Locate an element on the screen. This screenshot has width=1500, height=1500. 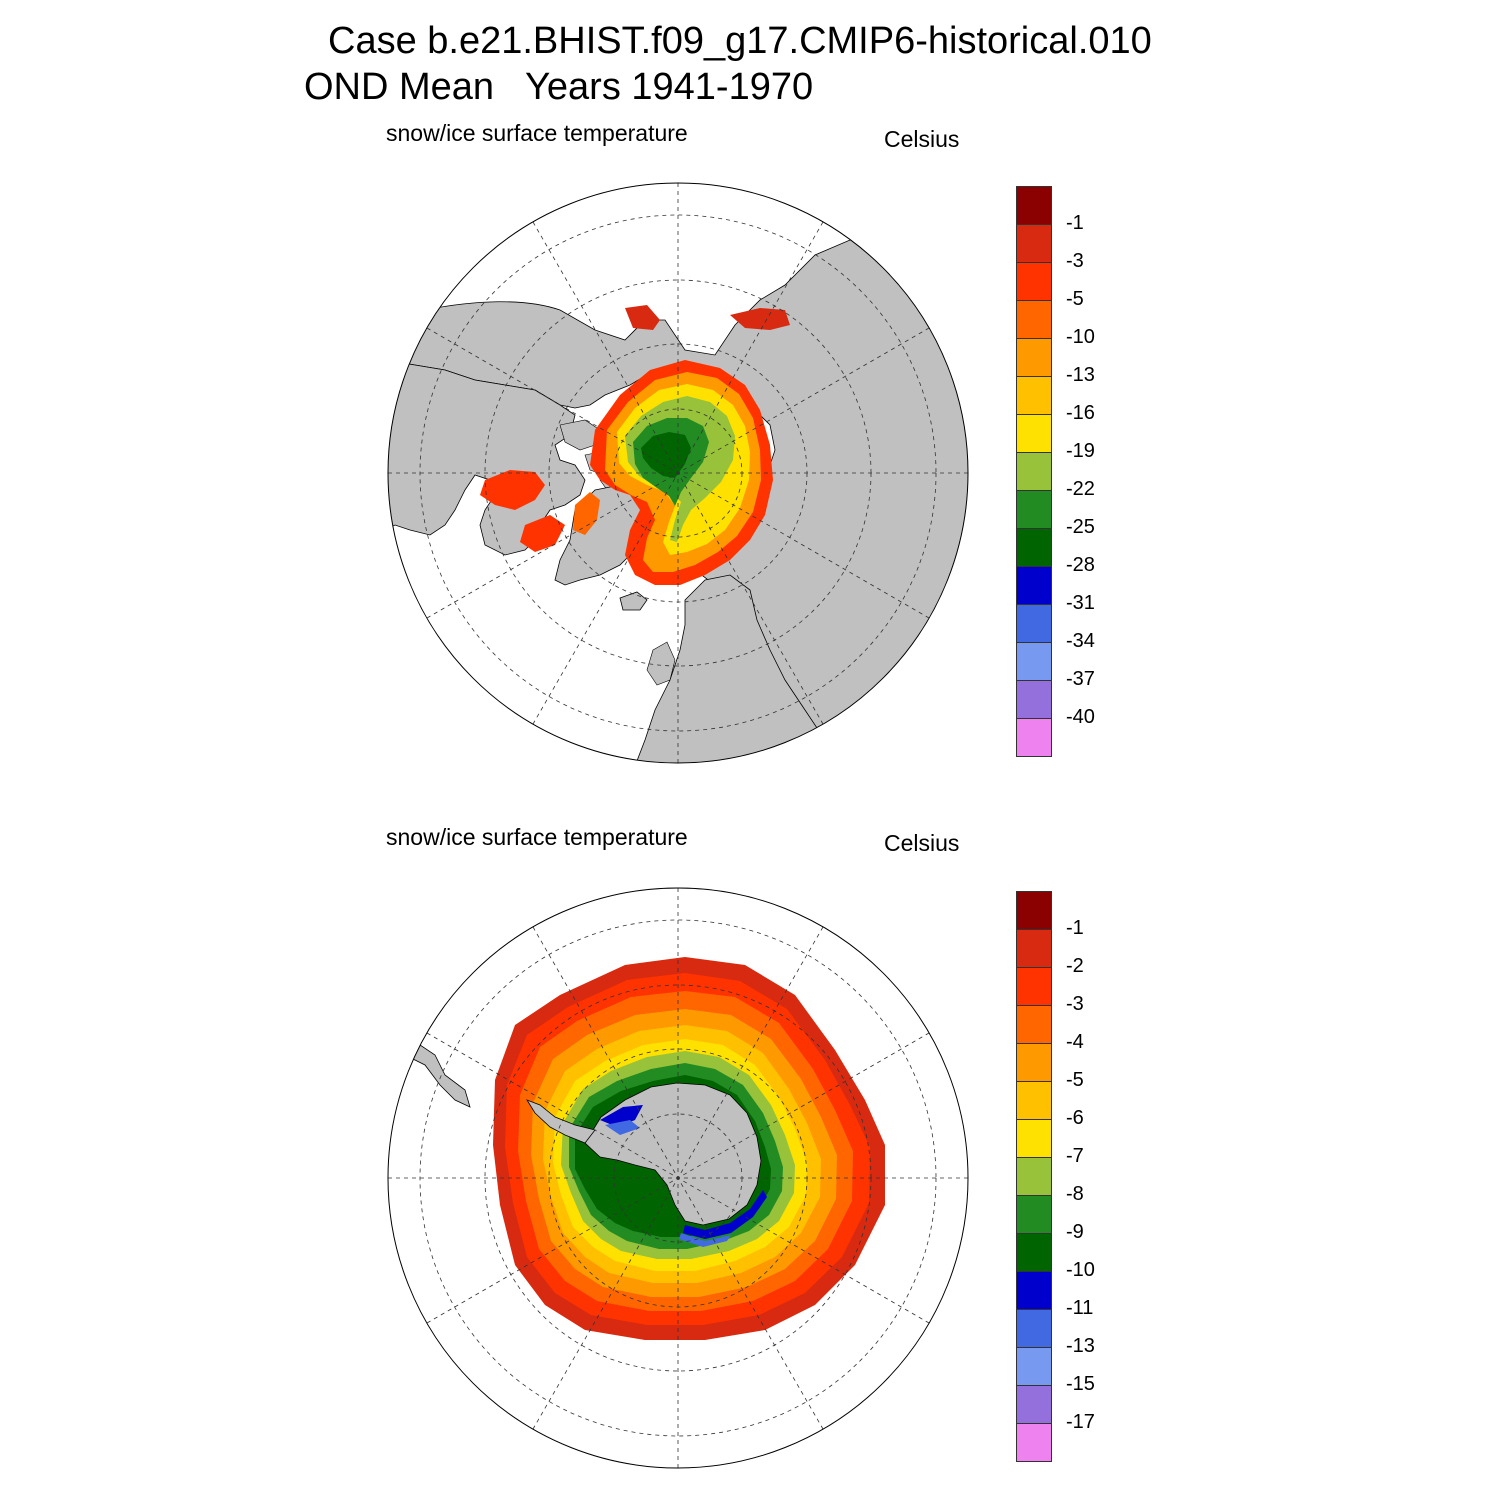
south-graticule is located at coordinates (678, 1178).